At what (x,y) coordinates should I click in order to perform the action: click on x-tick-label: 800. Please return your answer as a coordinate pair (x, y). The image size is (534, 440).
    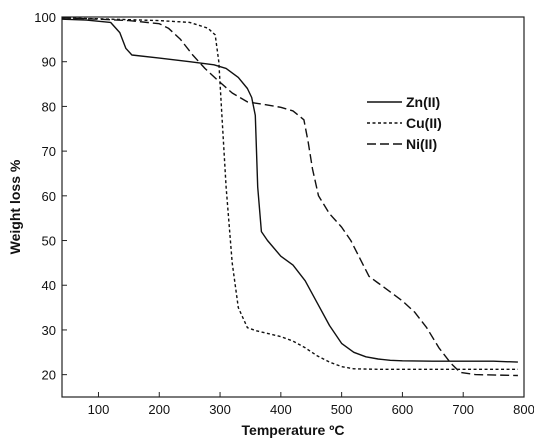
    Looking at the image, I should click on (523, 409).